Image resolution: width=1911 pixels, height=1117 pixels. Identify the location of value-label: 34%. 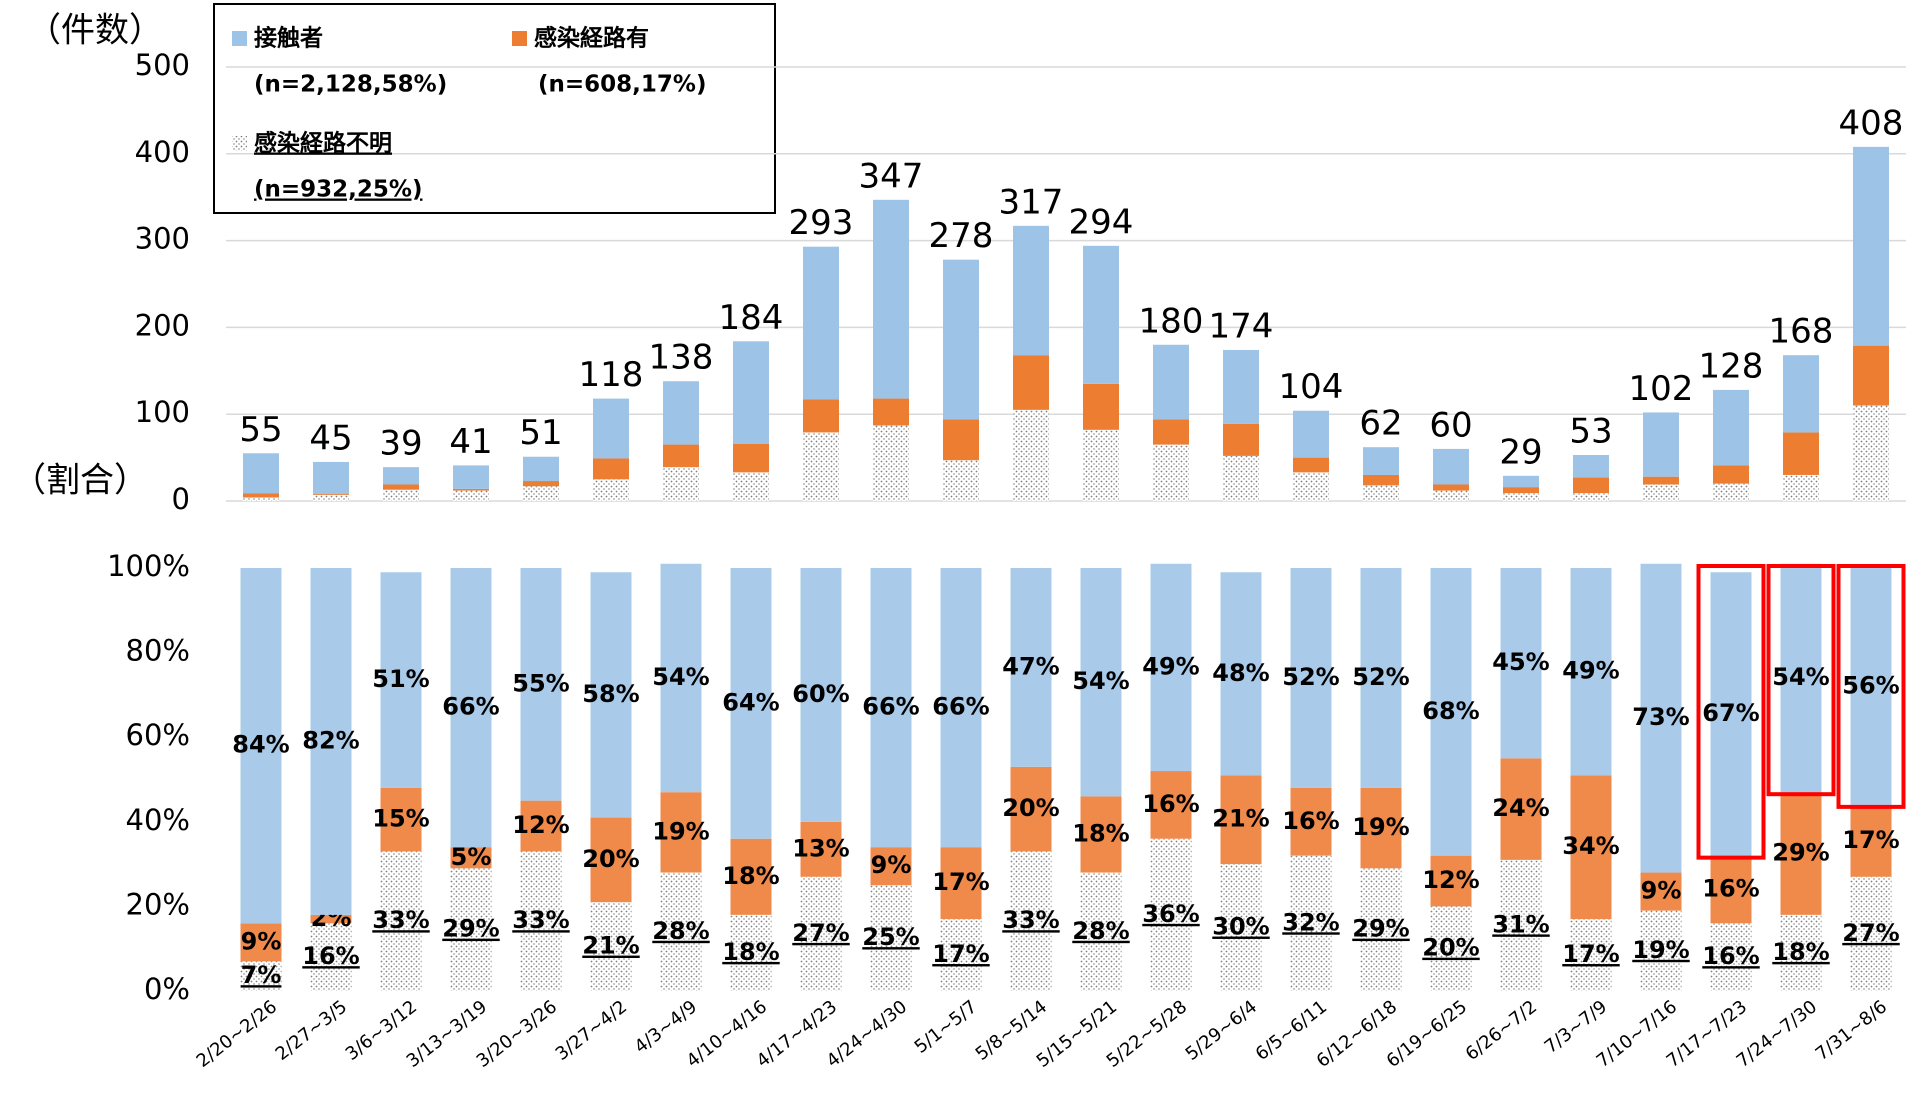
(1590, 846).